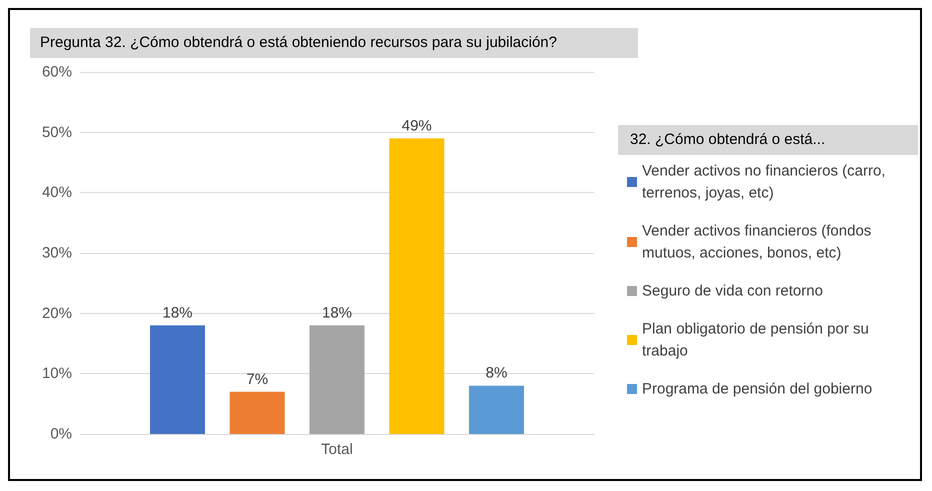 Image resolution: width=932 pixels, height=491 pixels. I want to click on x-tick-label: Total, so click(337, 449).